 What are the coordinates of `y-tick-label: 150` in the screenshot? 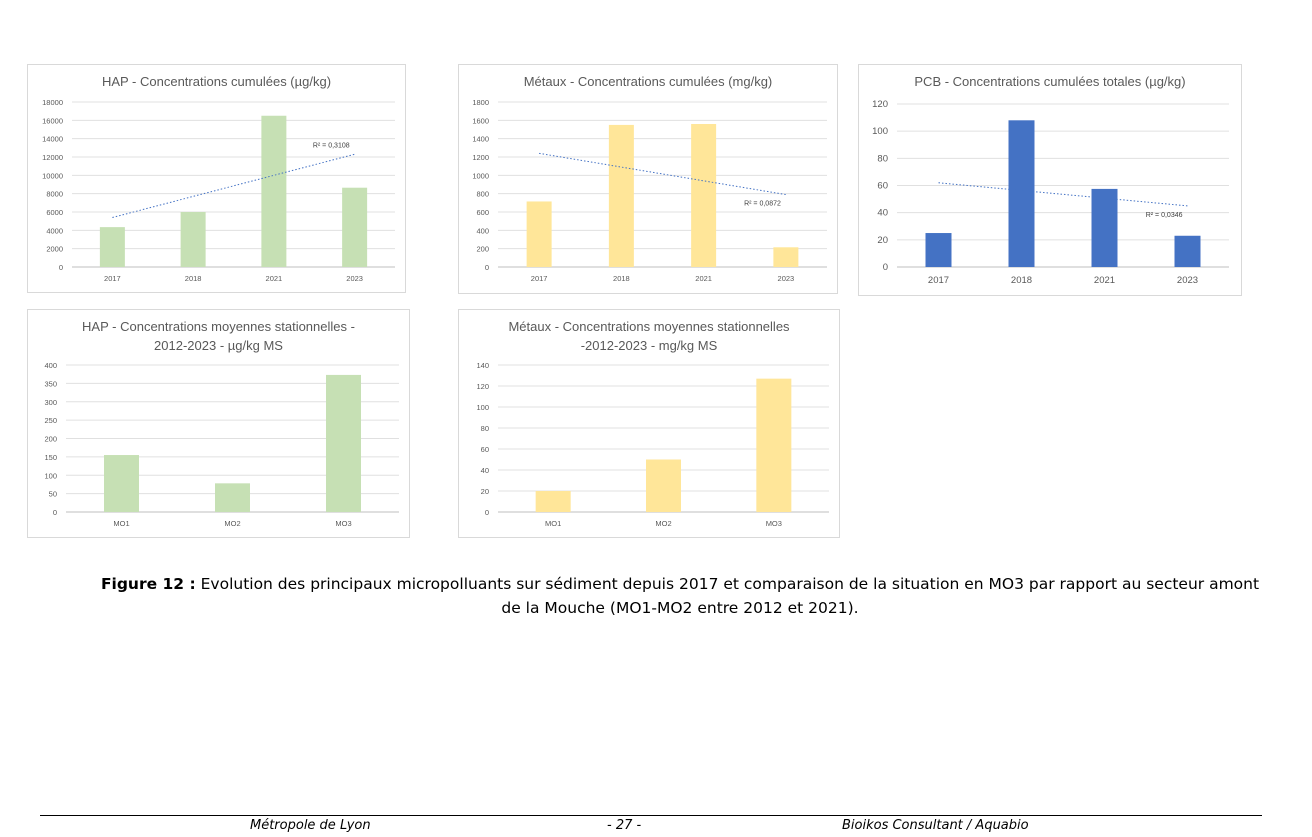 It's located at (50, 457).